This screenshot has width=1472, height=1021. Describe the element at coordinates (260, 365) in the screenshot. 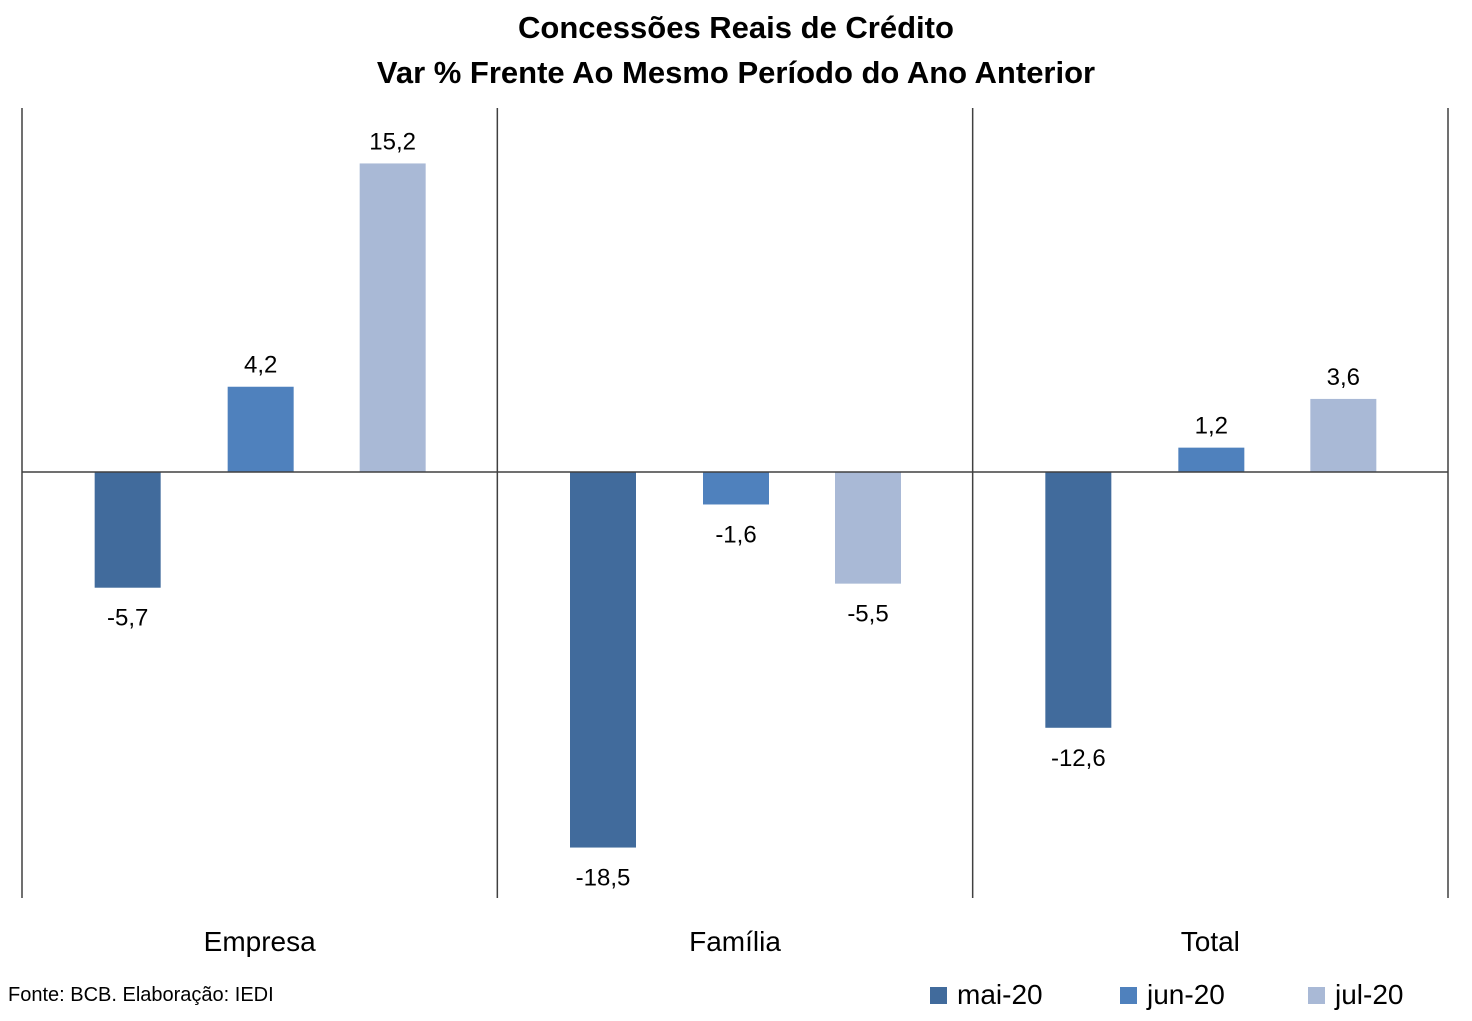

I see `data-label: 4,2` at that location.